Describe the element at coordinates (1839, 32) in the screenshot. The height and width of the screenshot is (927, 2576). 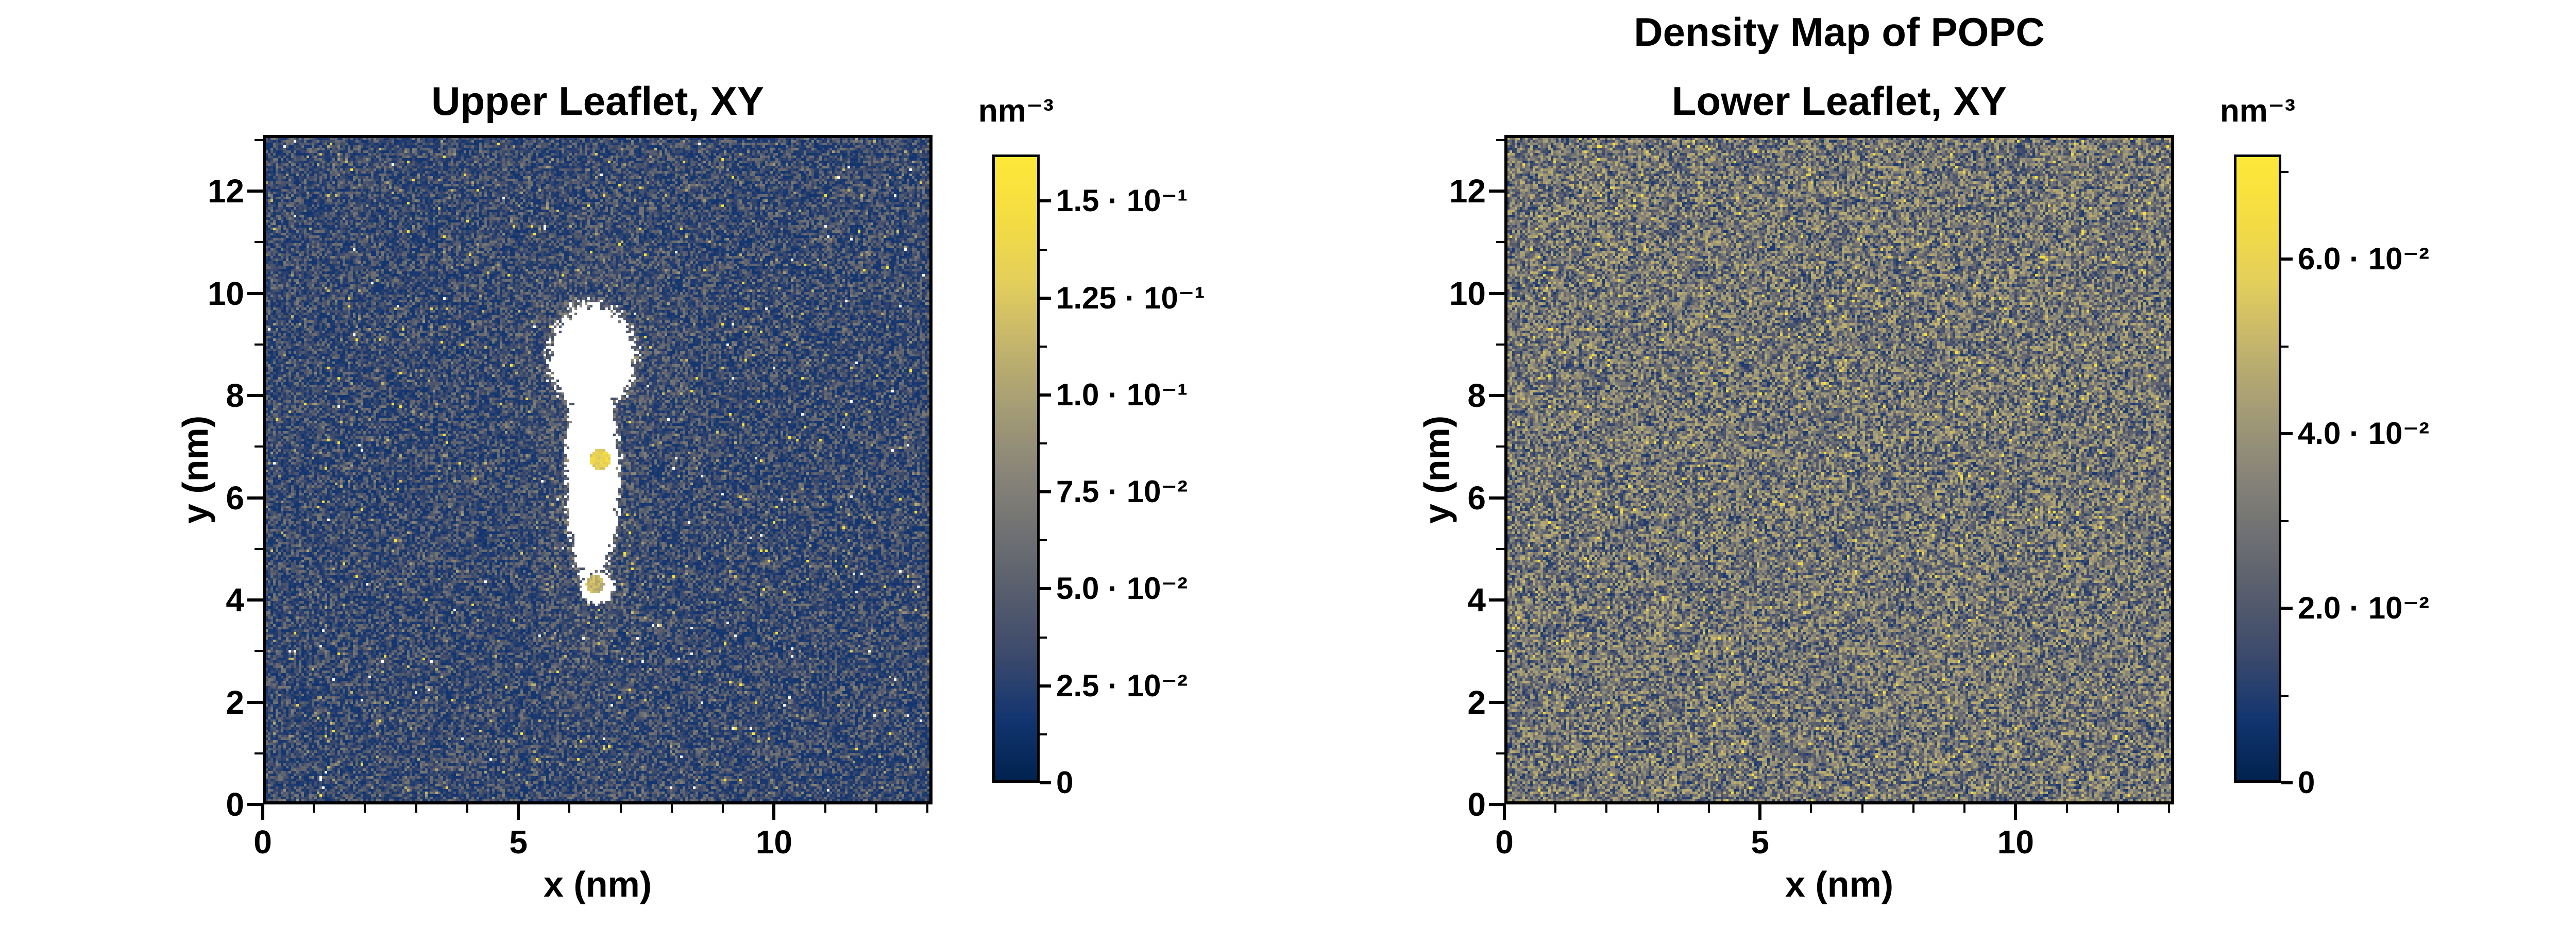
I see `figure-suptitle: Density Map of POPC` at that location.